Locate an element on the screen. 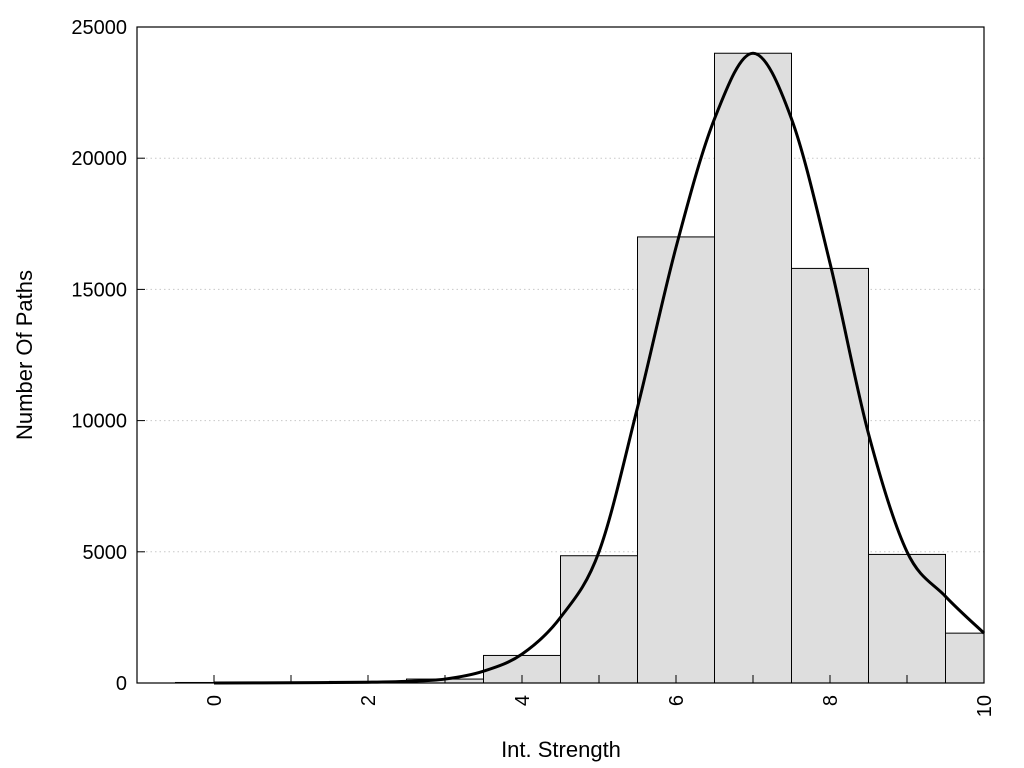  y-tick-label: 25000 is located at coordinates (99, 28).